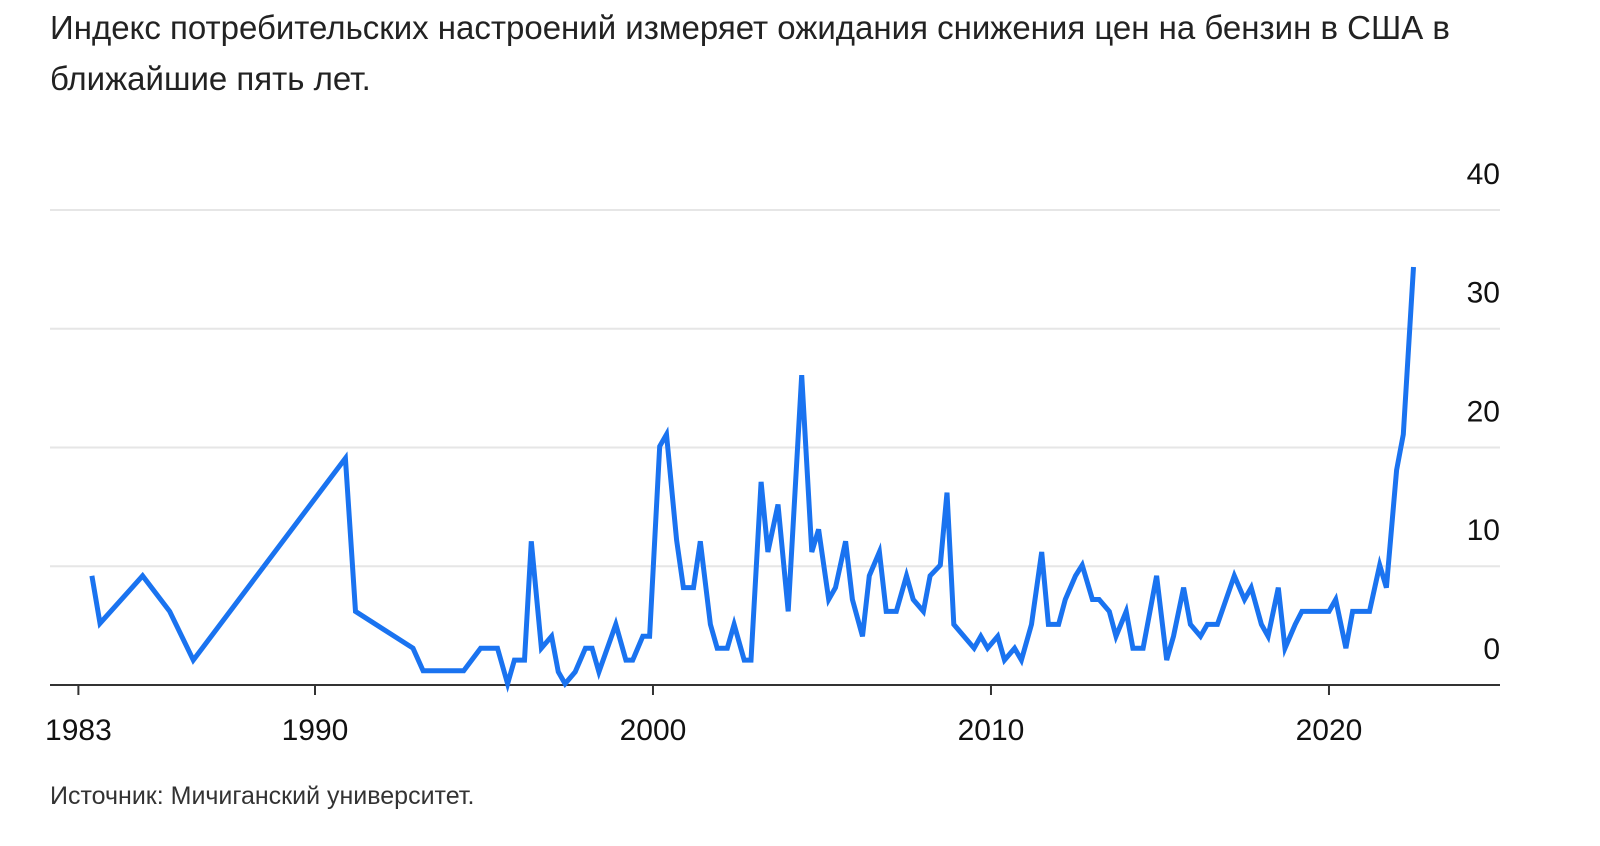 The image size is (1600, 846). Describe the element at coordinates (1483, 411) in the screenshot. I see `y-tick-label: 20` at that location.